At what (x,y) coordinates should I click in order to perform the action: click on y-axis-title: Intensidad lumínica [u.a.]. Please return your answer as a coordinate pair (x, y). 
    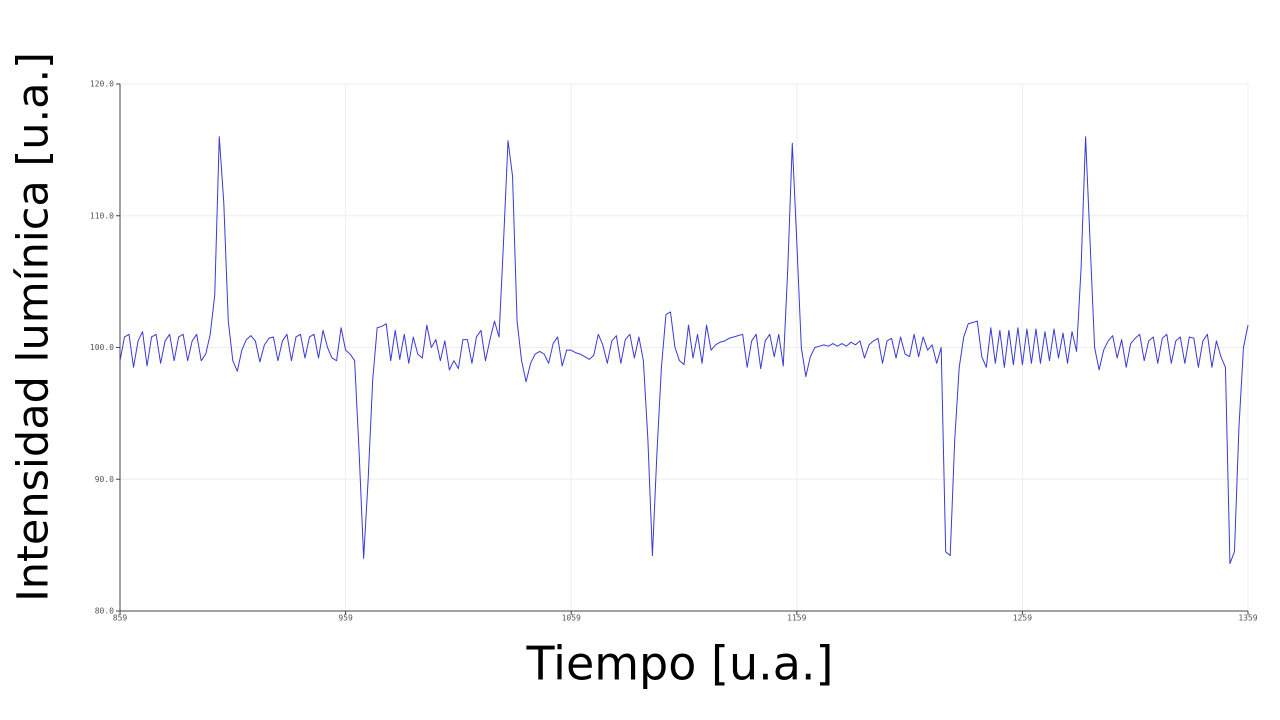
    Looking at the image, I should click on (34, 327).